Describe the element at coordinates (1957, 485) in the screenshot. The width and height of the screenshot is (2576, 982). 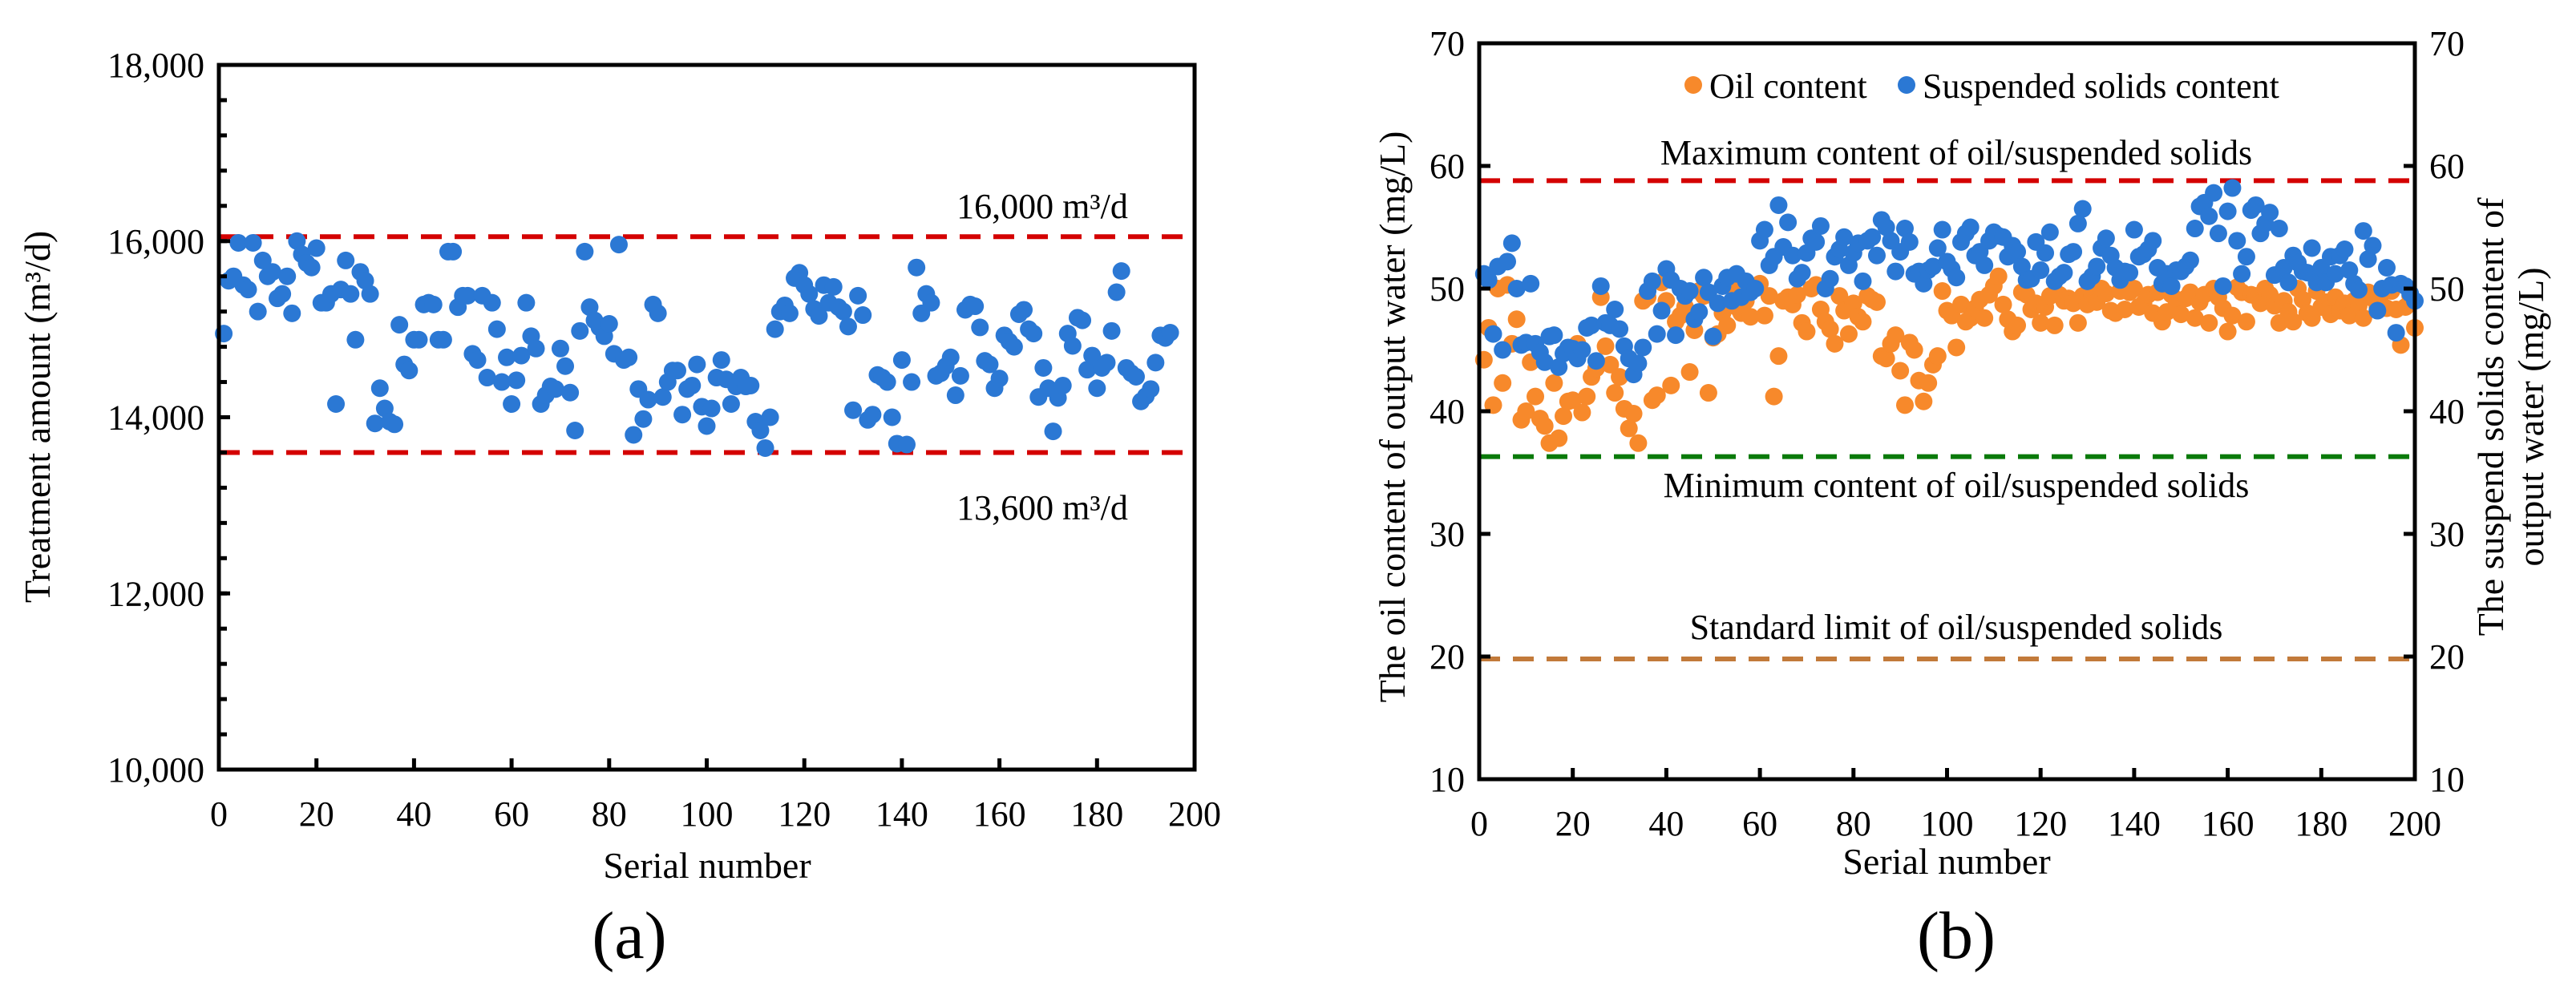
I see `panel-b-ref-label-min: Minimum content of oil/suspended solids` at that location.